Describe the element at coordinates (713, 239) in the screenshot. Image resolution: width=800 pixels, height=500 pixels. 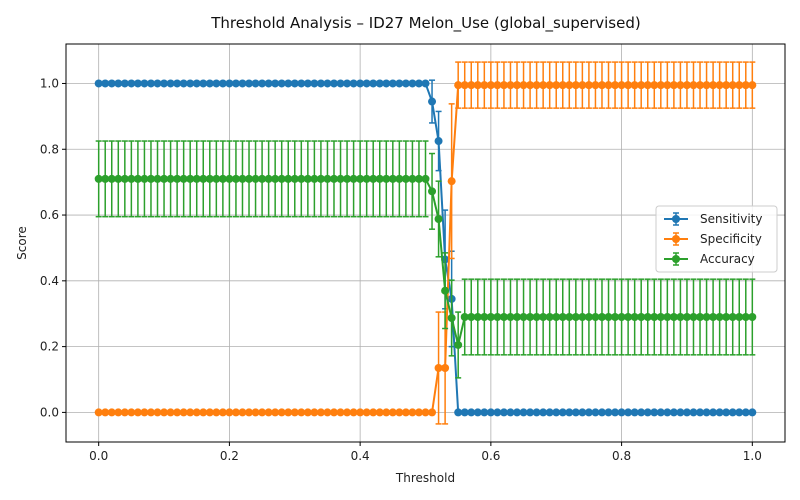
I see `legend-item-specificity: Specificity` at that location.